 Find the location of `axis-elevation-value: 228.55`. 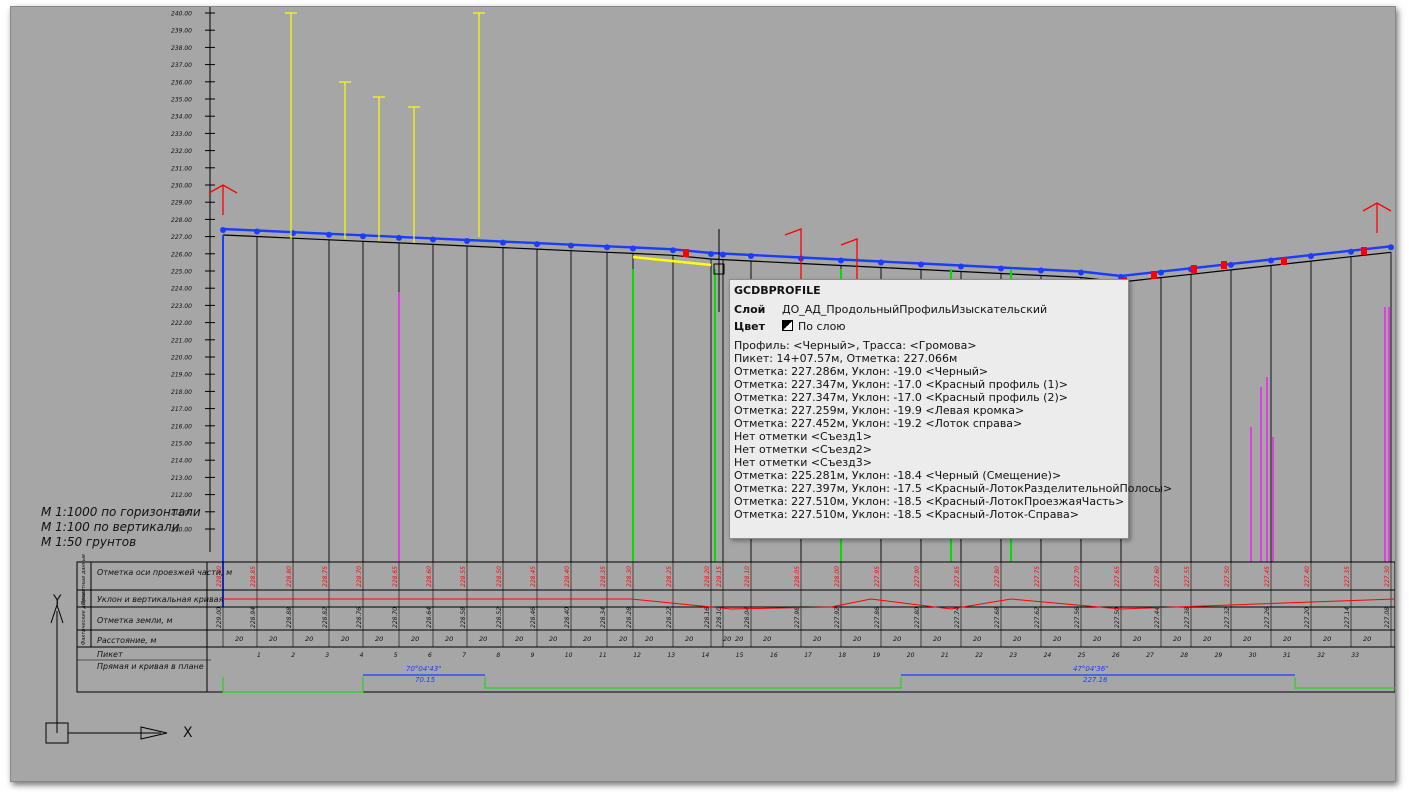

axis-elevation-value: 228.55 is located at coordinates (463, 576).